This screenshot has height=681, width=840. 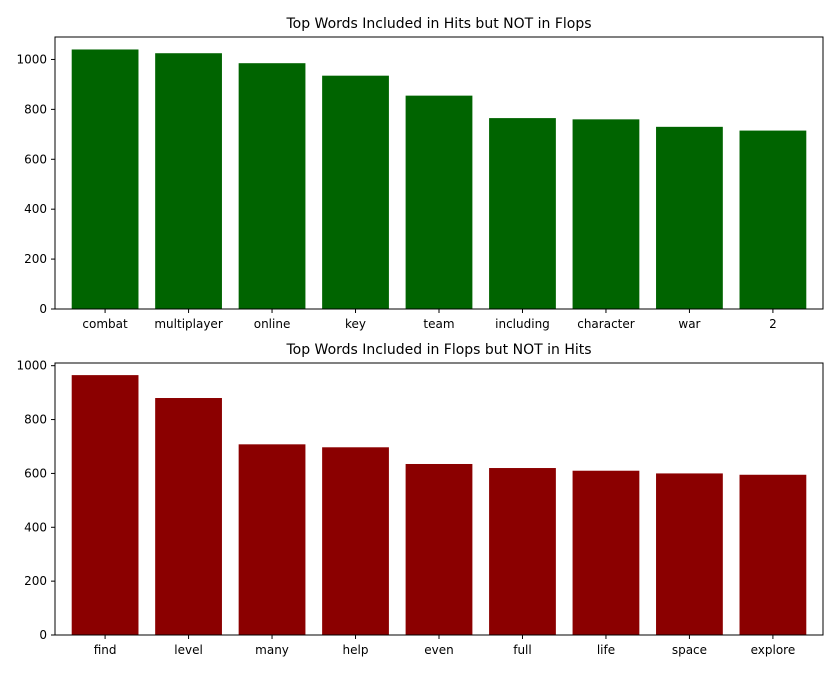 What do you see at coordinates (105, 179) in the screenshot?
I see `bar-combat` at bounding box center [105, 179].